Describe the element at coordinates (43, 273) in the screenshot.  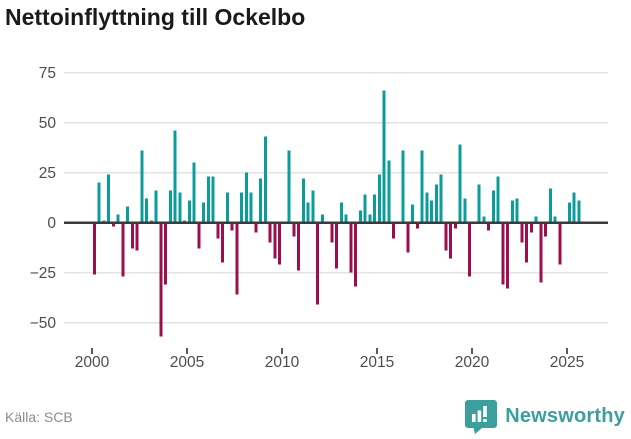
I see `svg-text: −25` at that location.